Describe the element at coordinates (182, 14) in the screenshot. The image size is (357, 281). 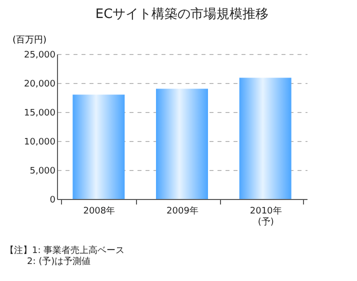
I see `chart-title: ECサイト構築の市場規模推移` at that location.